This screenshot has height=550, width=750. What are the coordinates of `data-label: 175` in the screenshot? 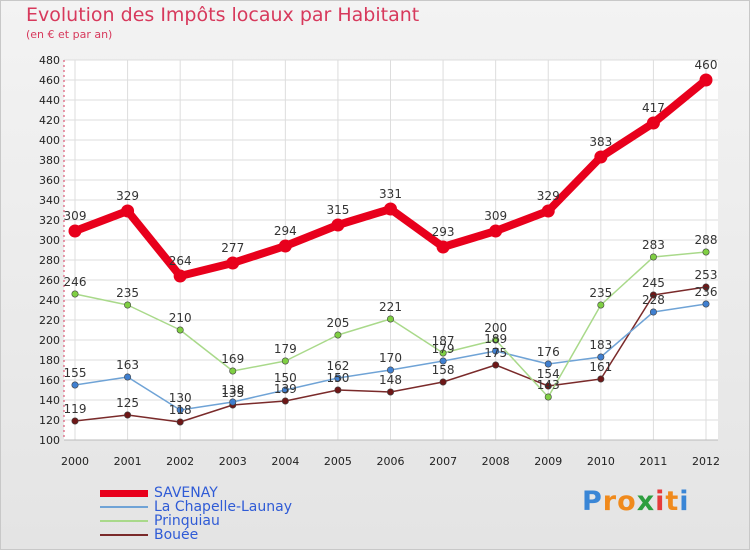 It's located at (495, 353).